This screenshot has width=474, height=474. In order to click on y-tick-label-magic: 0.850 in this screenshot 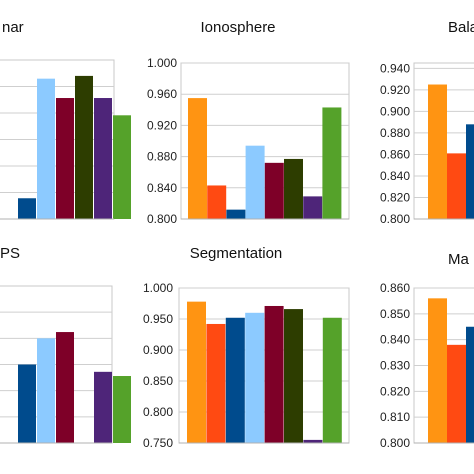, I will do `click(395, 314)`.